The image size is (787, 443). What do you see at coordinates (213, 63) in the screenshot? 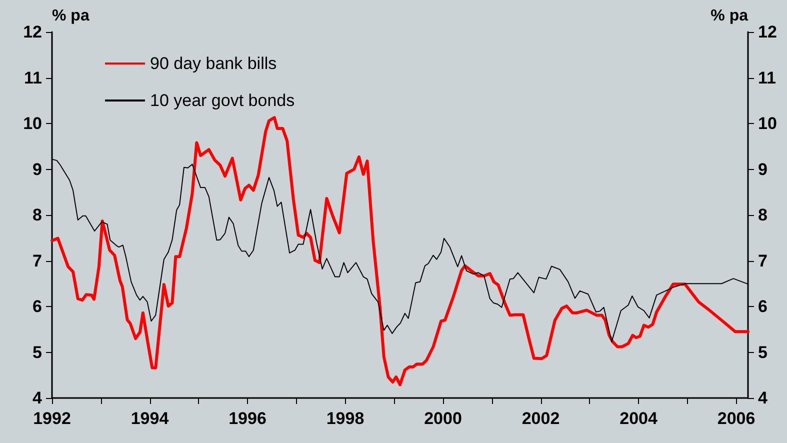
I see `legend-label: 90 day bank bills` at bounding box center [213, 63].